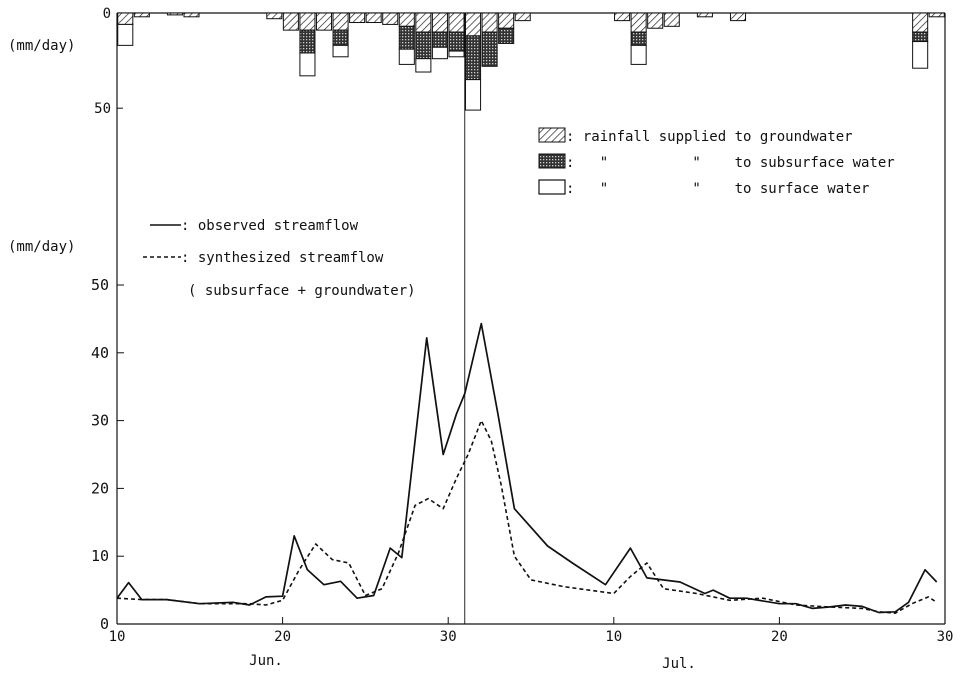 This screenshot has width=960, height=677. What do you see at coordinates (107, 14) in the screenshot?
I see `rain-tick-label-0: 0` at bounding box center [107, 14].